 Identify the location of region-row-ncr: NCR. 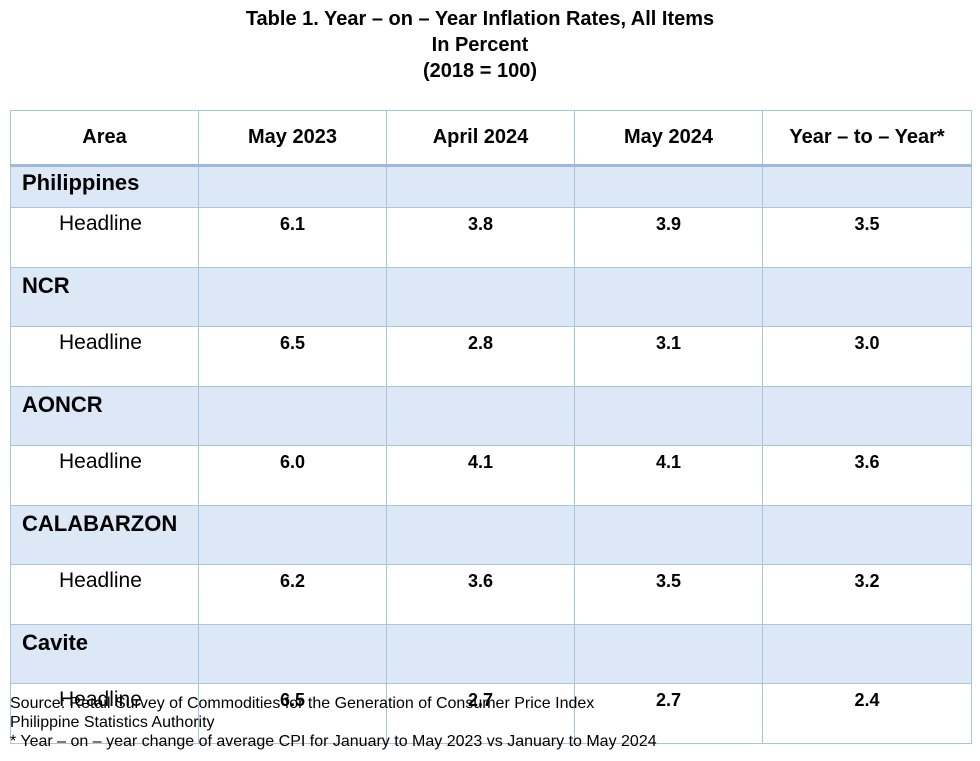
(491, 297).